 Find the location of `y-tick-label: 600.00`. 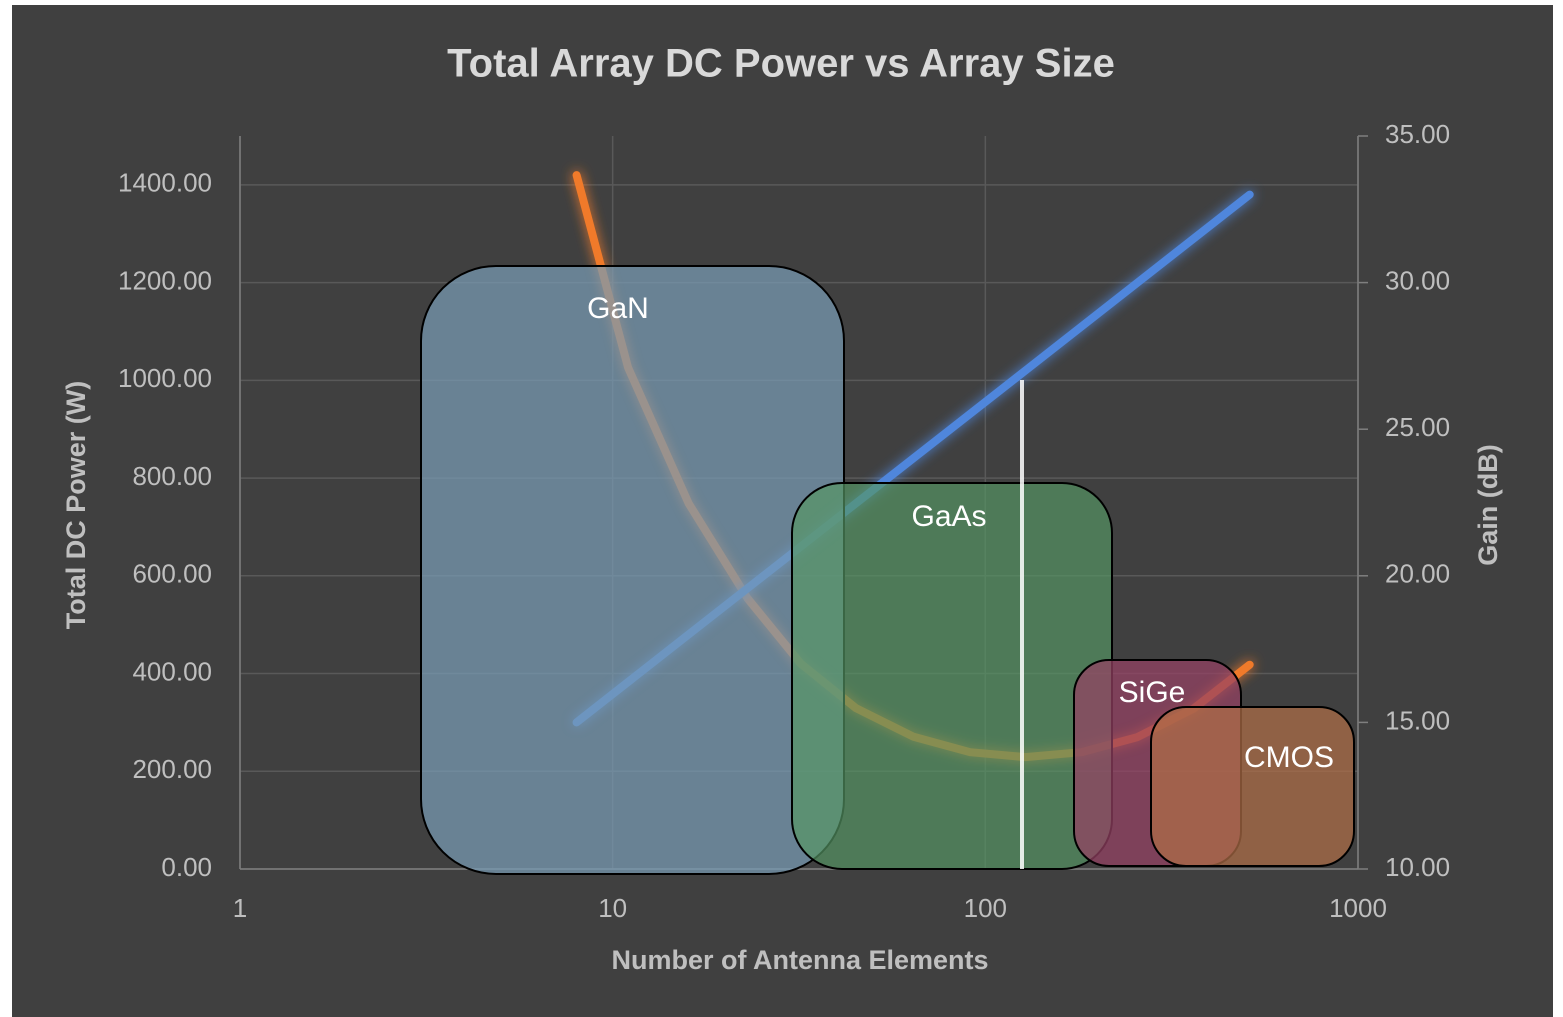

y-tick-label: 600.00 is located at coordinates (172, 574).